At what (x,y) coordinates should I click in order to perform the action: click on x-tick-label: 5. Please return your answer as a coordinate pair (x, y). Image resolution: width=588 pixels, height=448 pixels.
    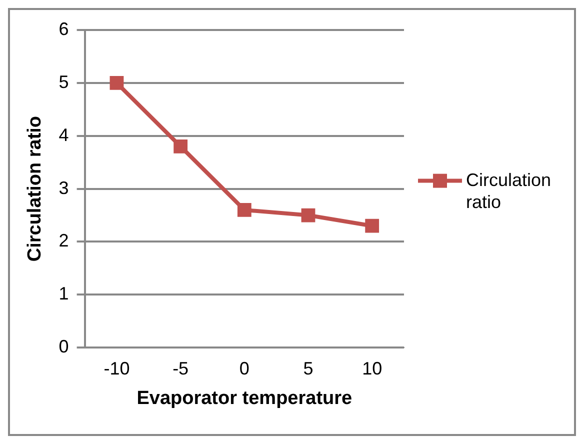
    Looking at the image, I should click on (308, 368).